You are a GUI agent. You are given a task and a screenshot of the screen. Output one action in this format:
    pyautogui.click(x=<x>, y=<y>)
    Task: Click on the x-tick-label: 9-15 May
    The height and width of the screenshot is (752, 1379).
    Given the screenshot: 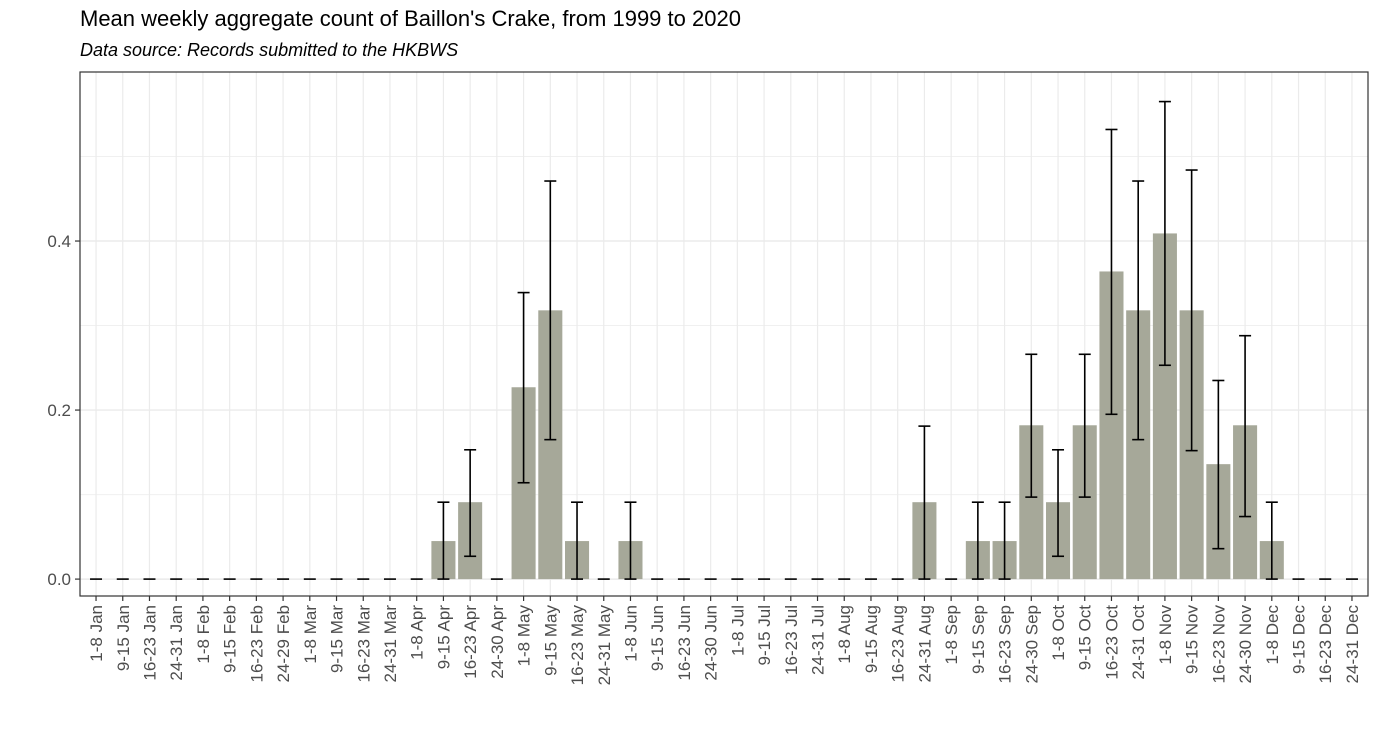 What is the action you would take?
    pyautogui.click(x=550, y=640)
    